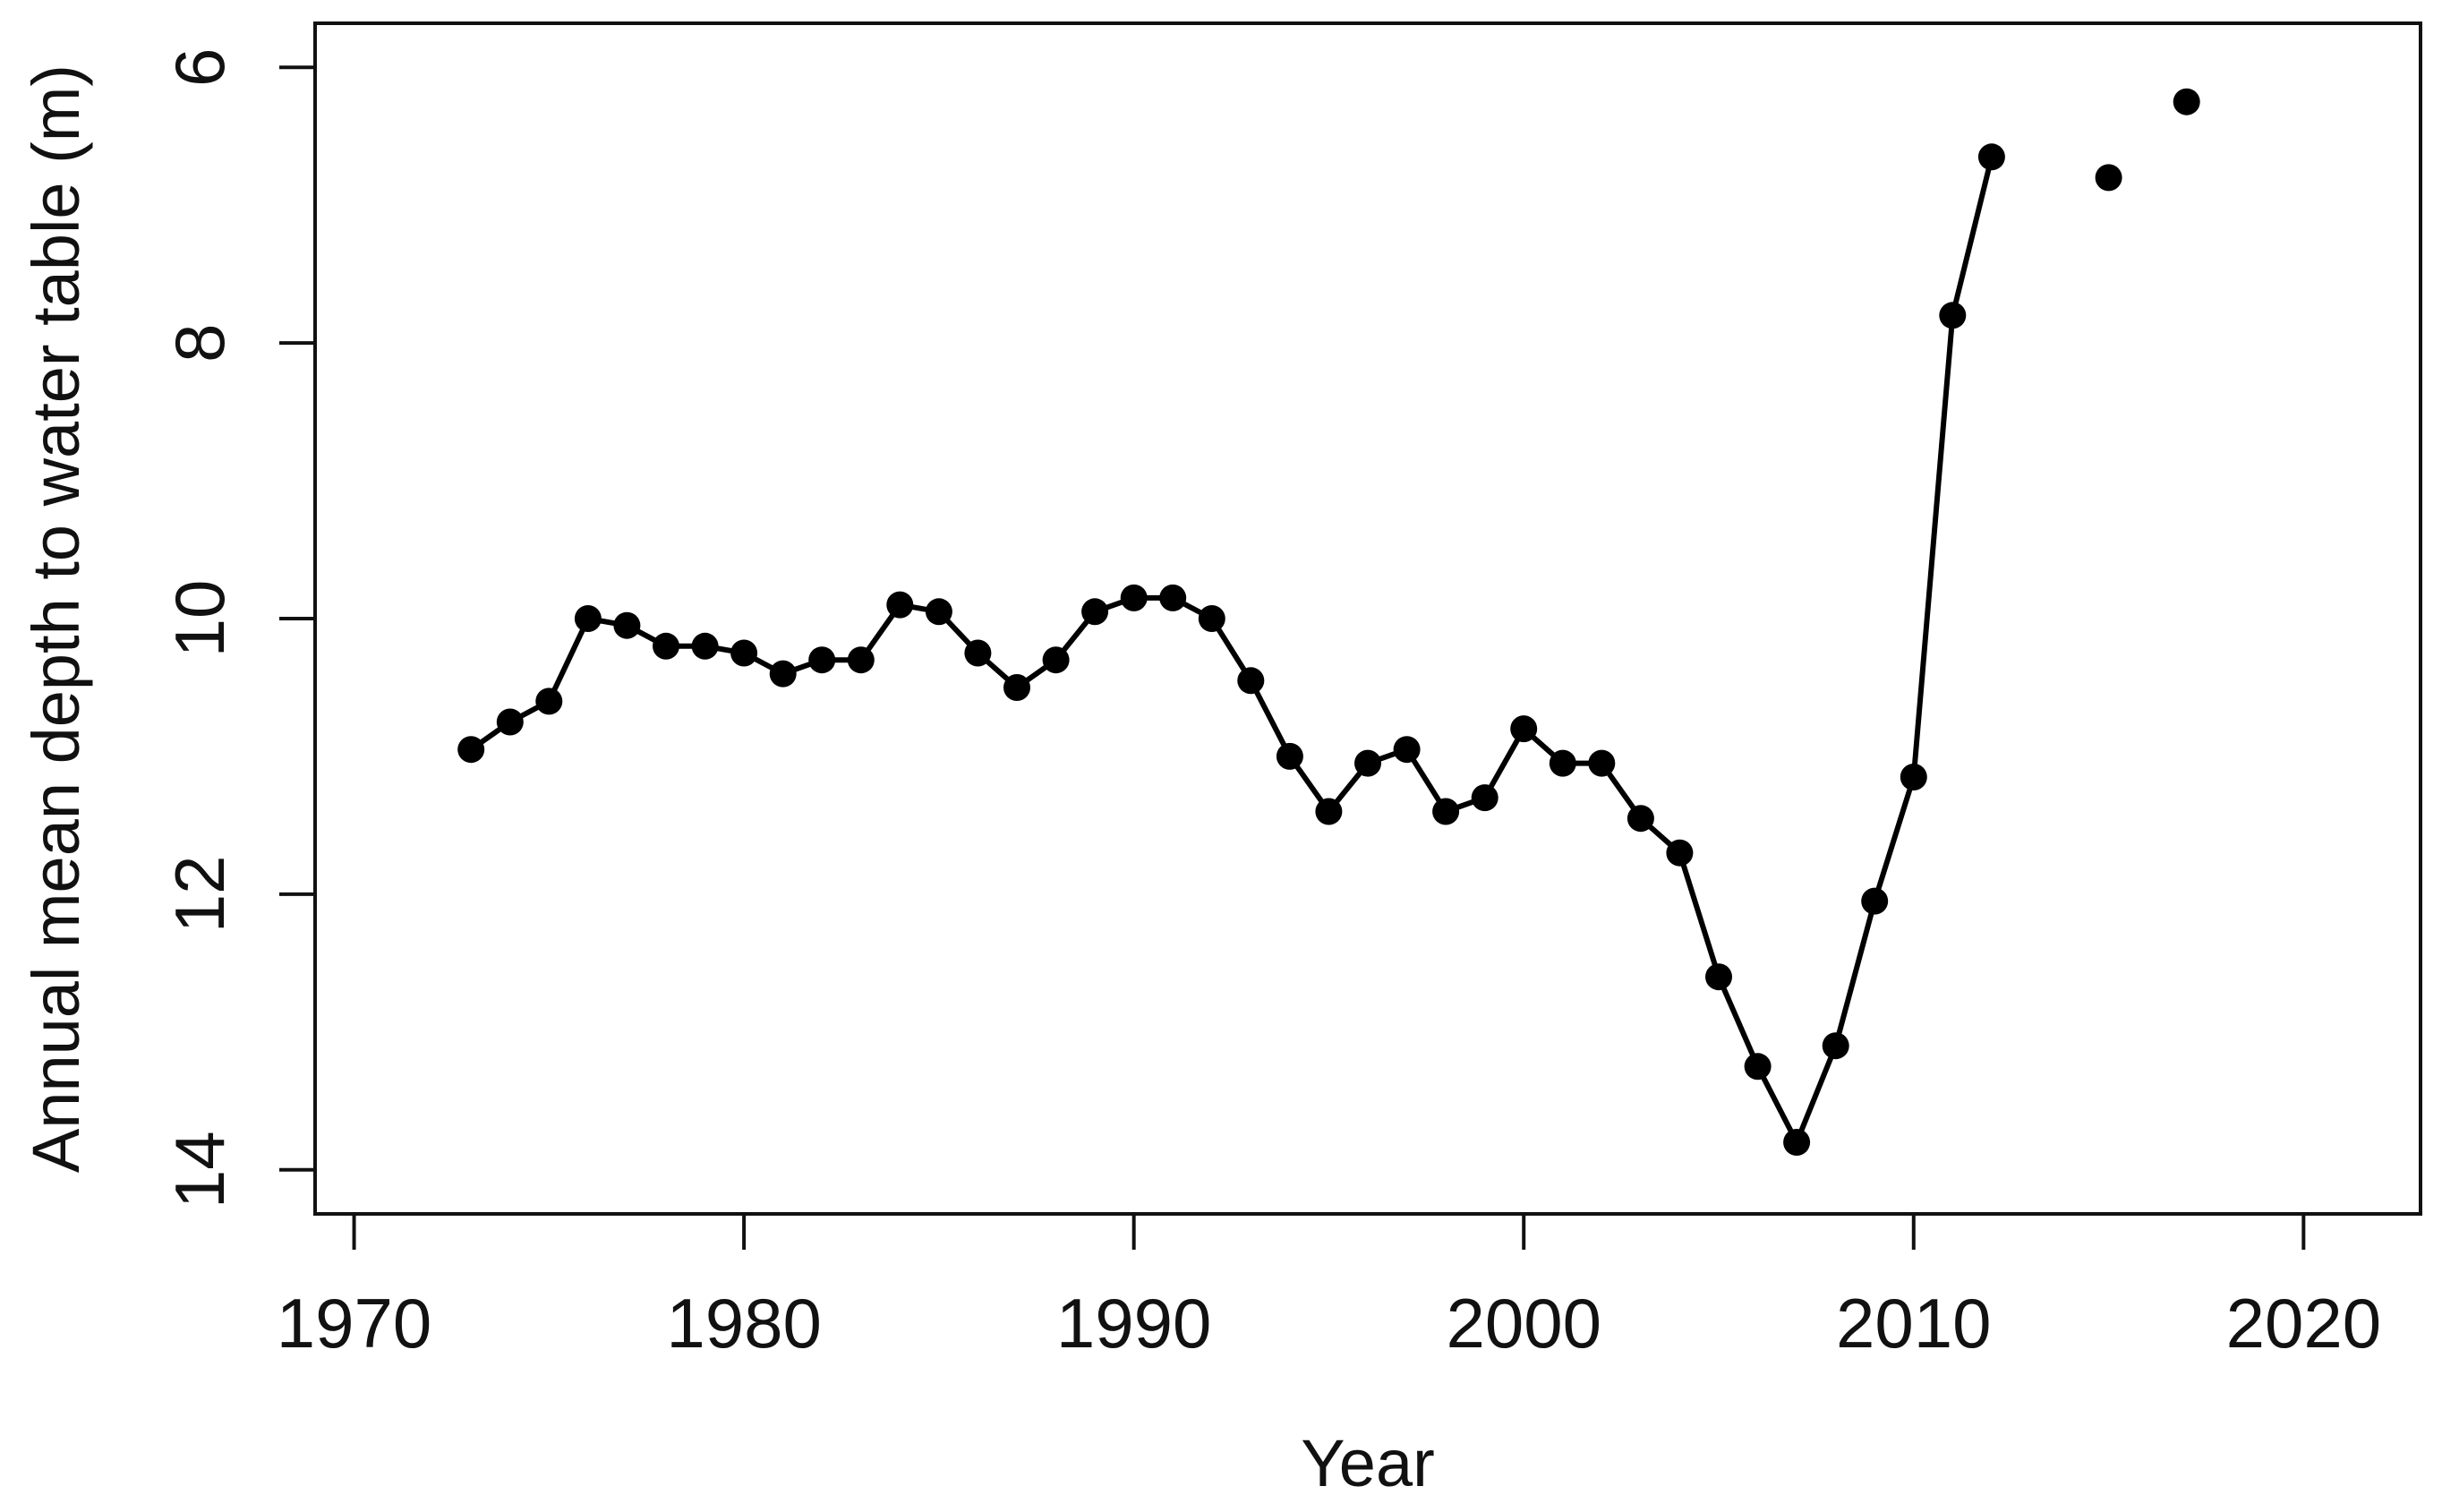  I want to click on x-tick-label: 1980, so click(744, 1323).